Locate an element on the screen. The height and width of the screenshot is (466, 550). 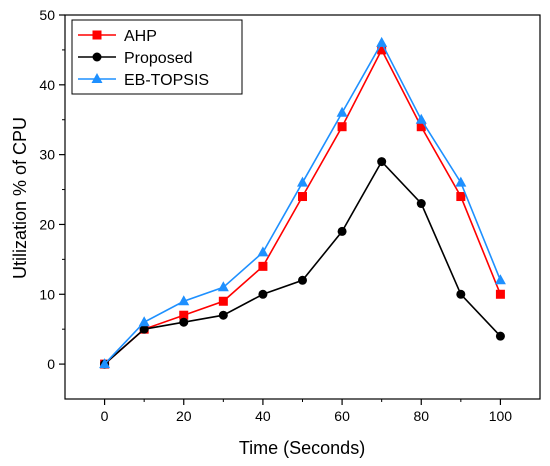
legend-label: AHP is located at coordinates (140, 36).